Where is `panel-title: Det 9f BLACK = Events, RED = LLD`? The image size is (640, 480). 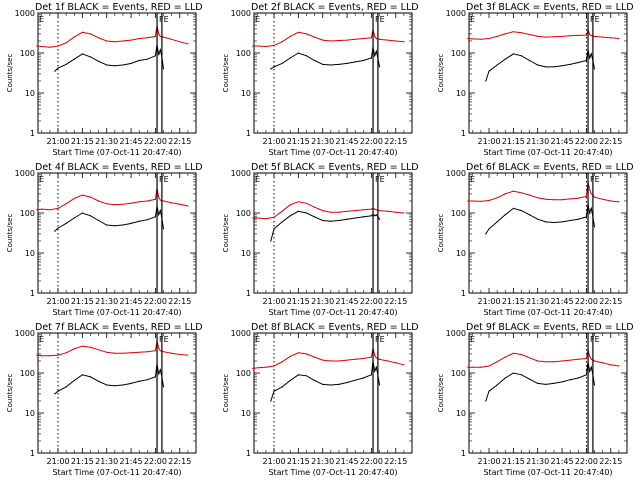
panel-title: Det 9f BLACK = Events, RED = LLD is located at coordinates (550, 327).